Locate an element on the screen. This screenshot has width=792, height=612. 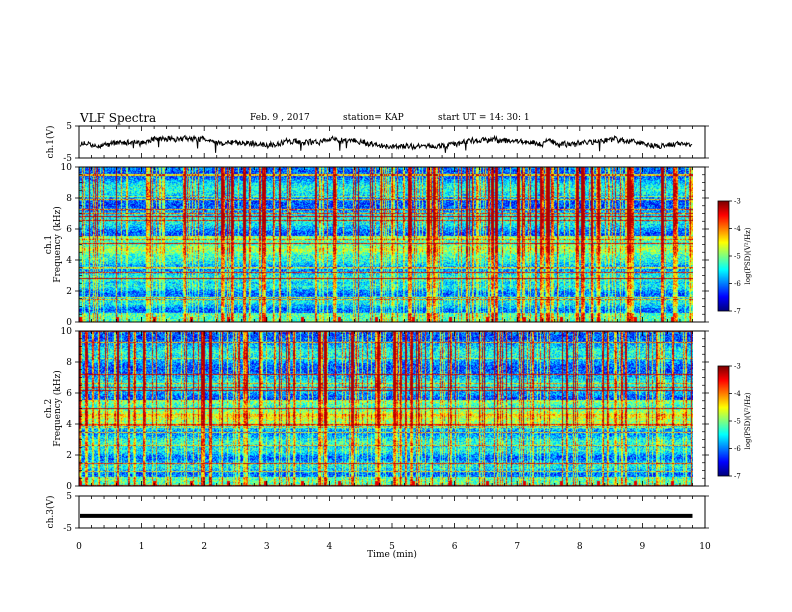
ch1-waveform-line is located at coordinates (386, 143).